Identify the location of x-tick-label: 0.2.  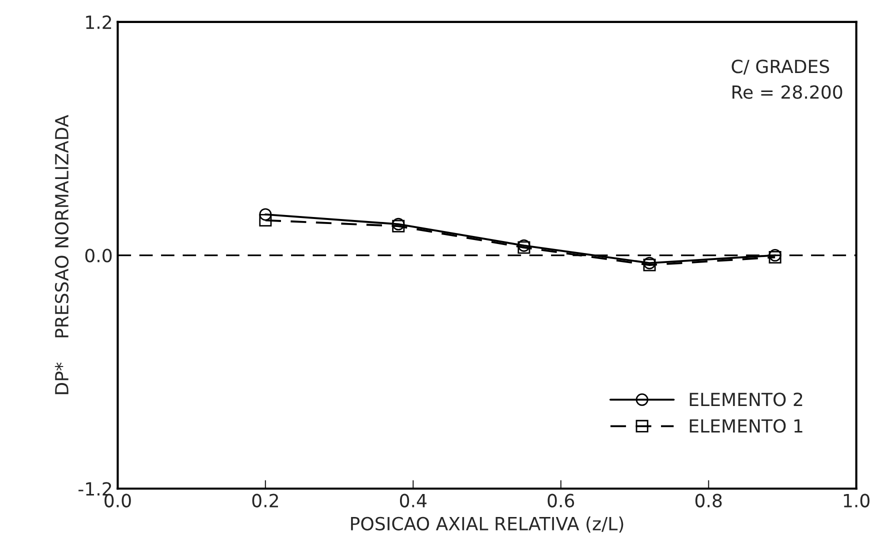
(265, 501).